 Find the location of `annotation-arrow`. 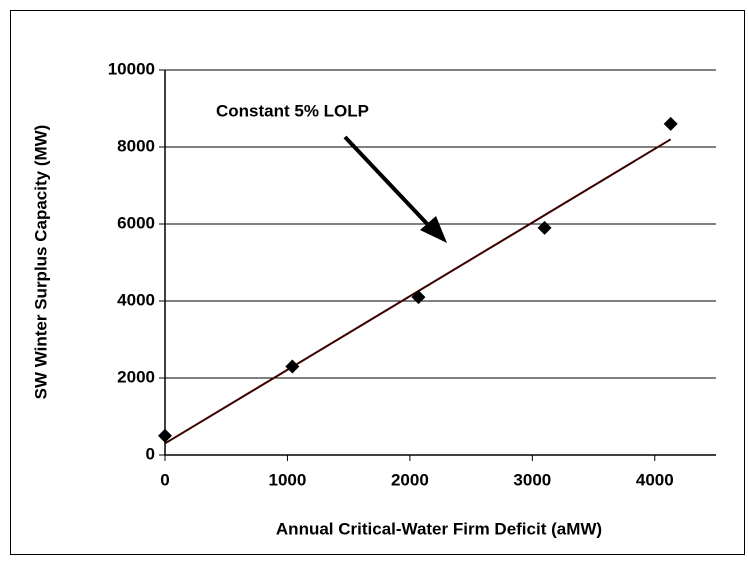

annotation-arrow is located at coordinates (395, 189).